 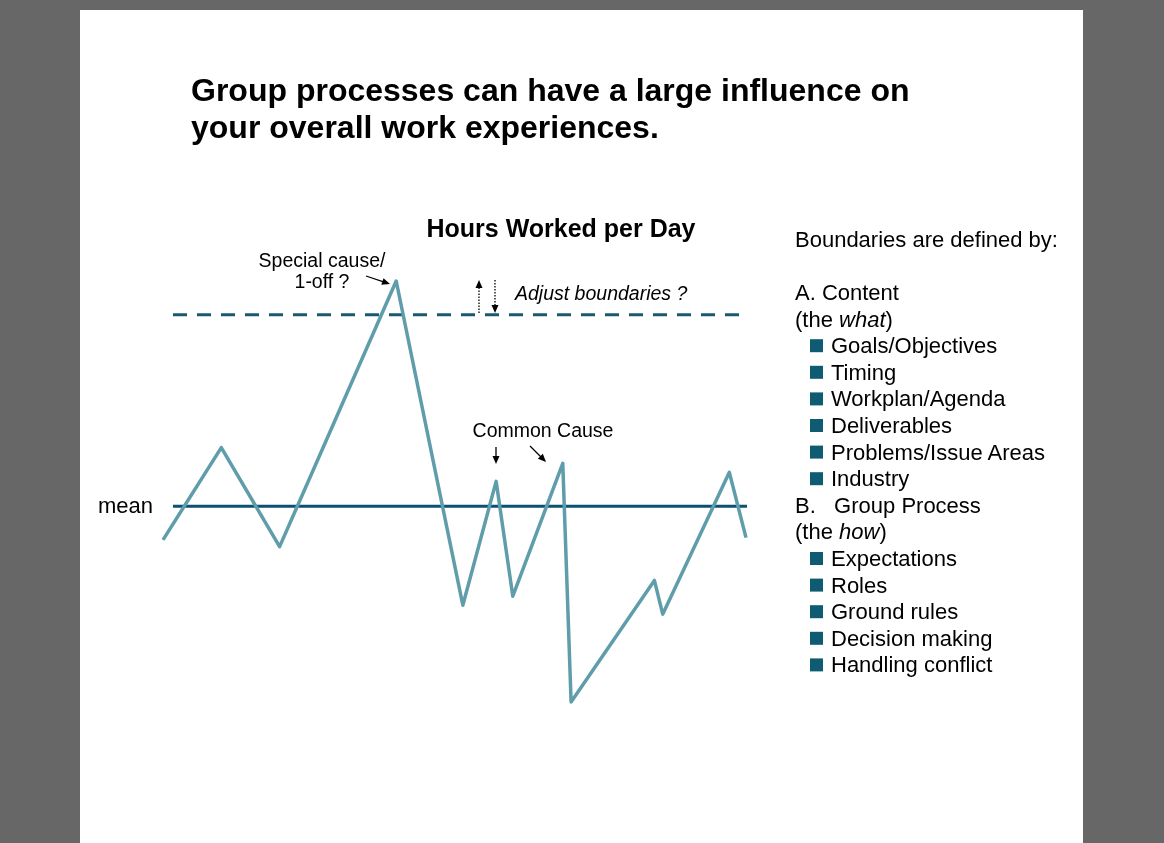 What do you see at coordinates (914, 346) in the screenshot?
I see `text: Goals/Objectives` at bounding box center [914, 346].